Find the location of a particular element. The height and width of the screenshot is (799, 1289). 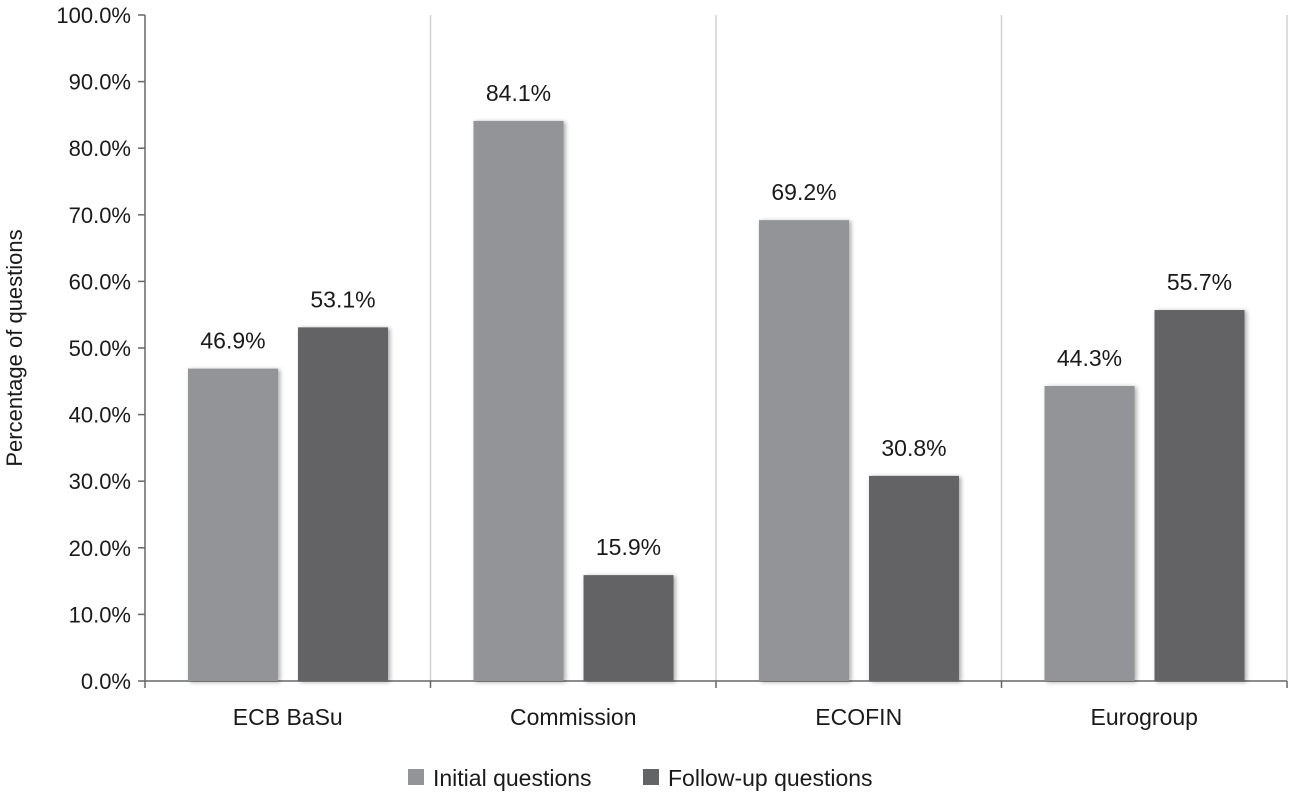

data-label: 55.7% is located at coordinates (1199, 282).